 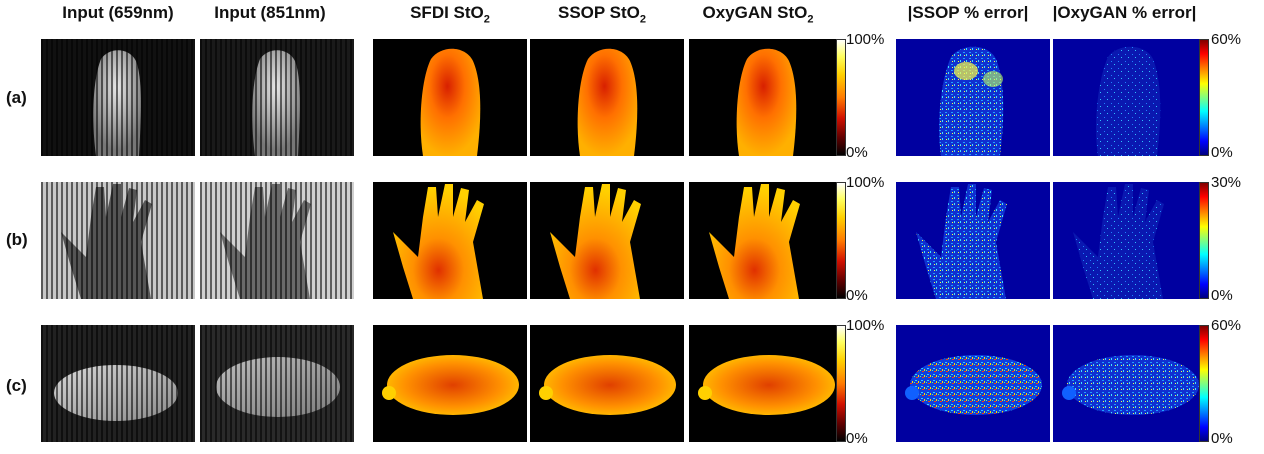 I want to click on column-title-oxygan: OxyGAN StO2, so click(x=758, y=14).